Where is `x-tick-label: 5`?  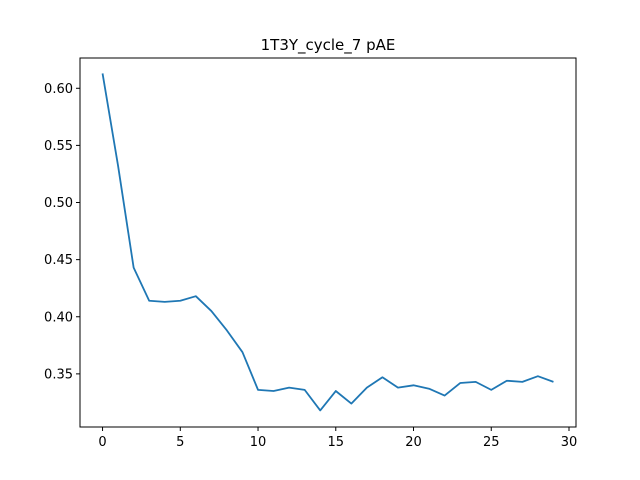
x-tick-label: 5 is located at coordinates (180, 442).